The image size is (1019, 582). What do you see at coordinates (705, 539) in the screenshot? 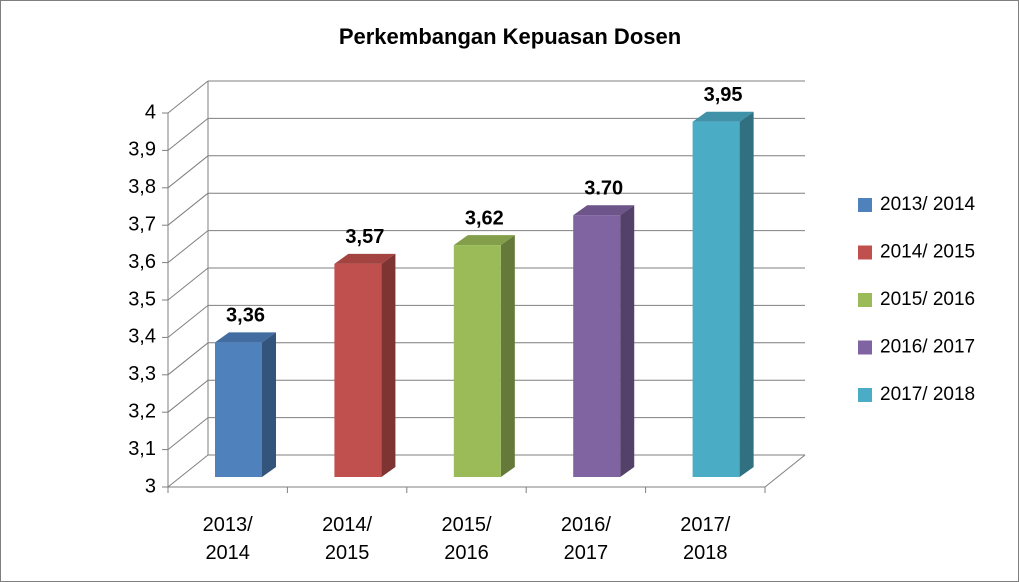
I see `x-tick-label: 2017/ 2018` at bounding box center [705, 539].